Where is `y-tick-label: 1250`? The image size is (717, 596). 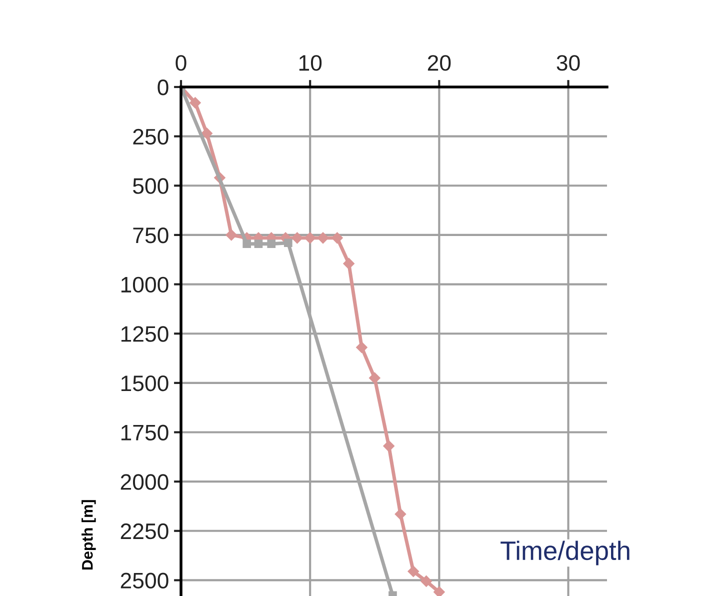 y-tick-label: 1250 is located at coordinates (144, 334).